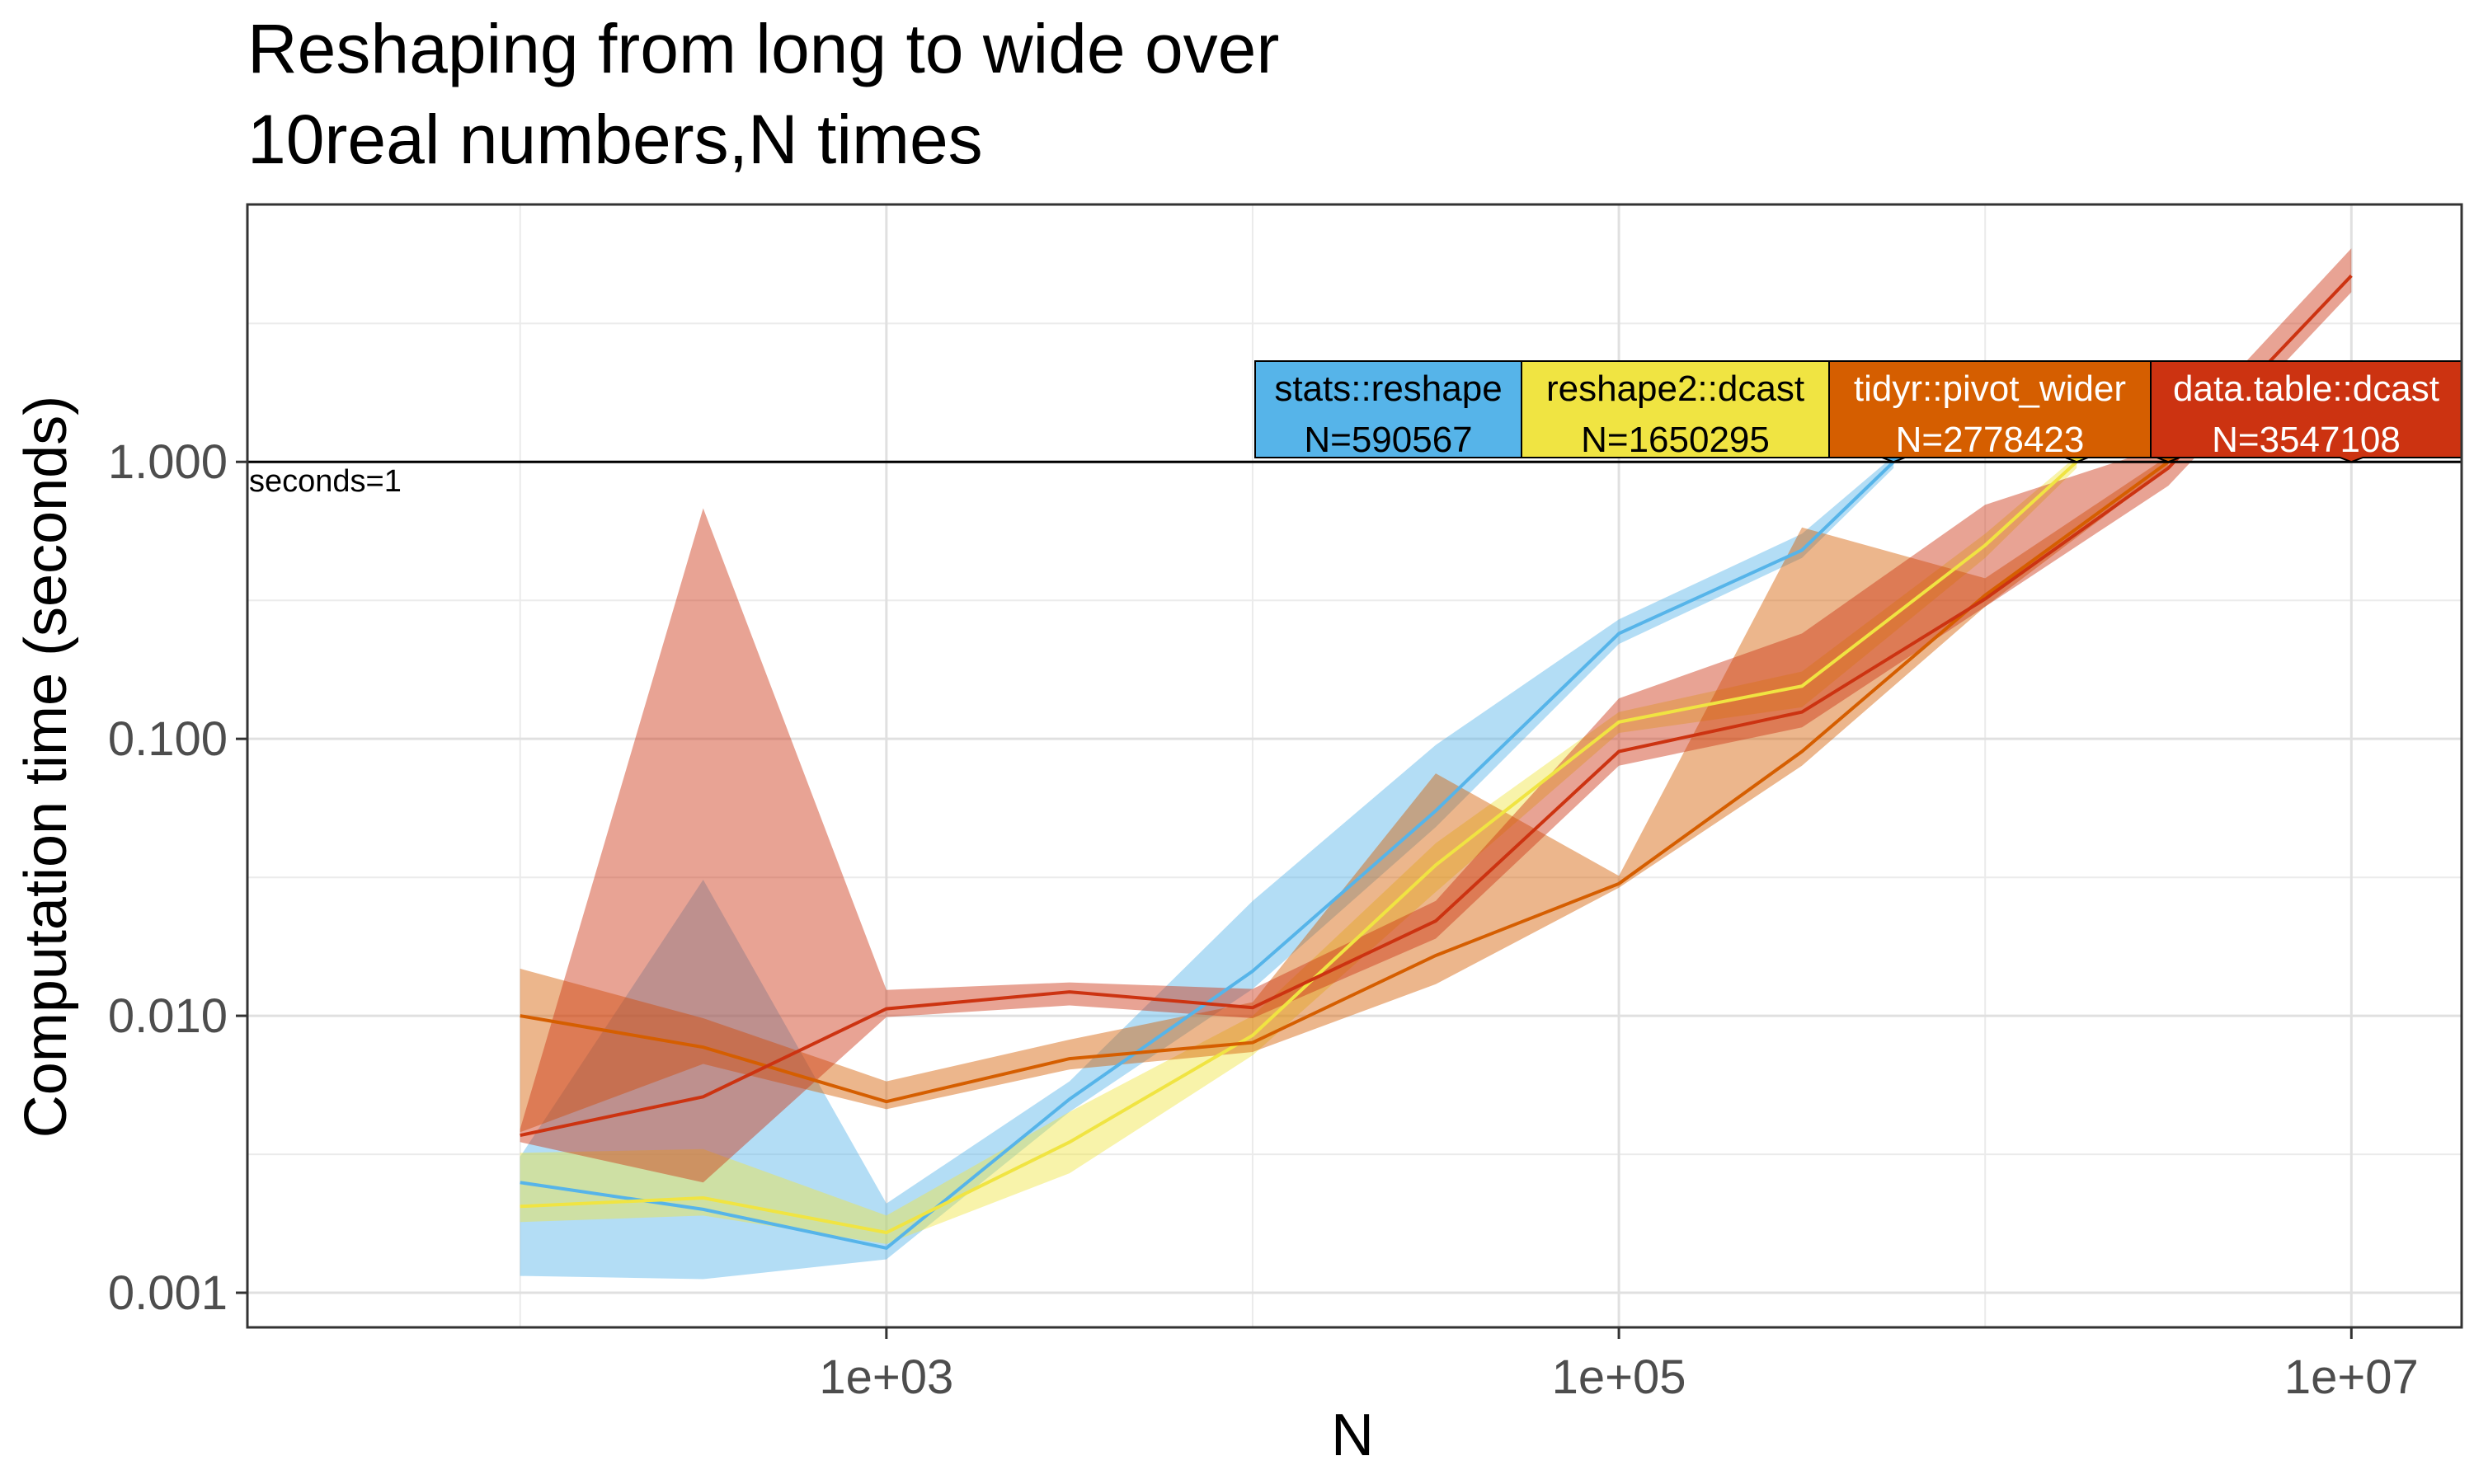 The width and height of the screenshot is (2474, 1484). I want to click on label-name-tidyr-pivot-wider: tidyr::pivot_wider, so click(1990, 389).